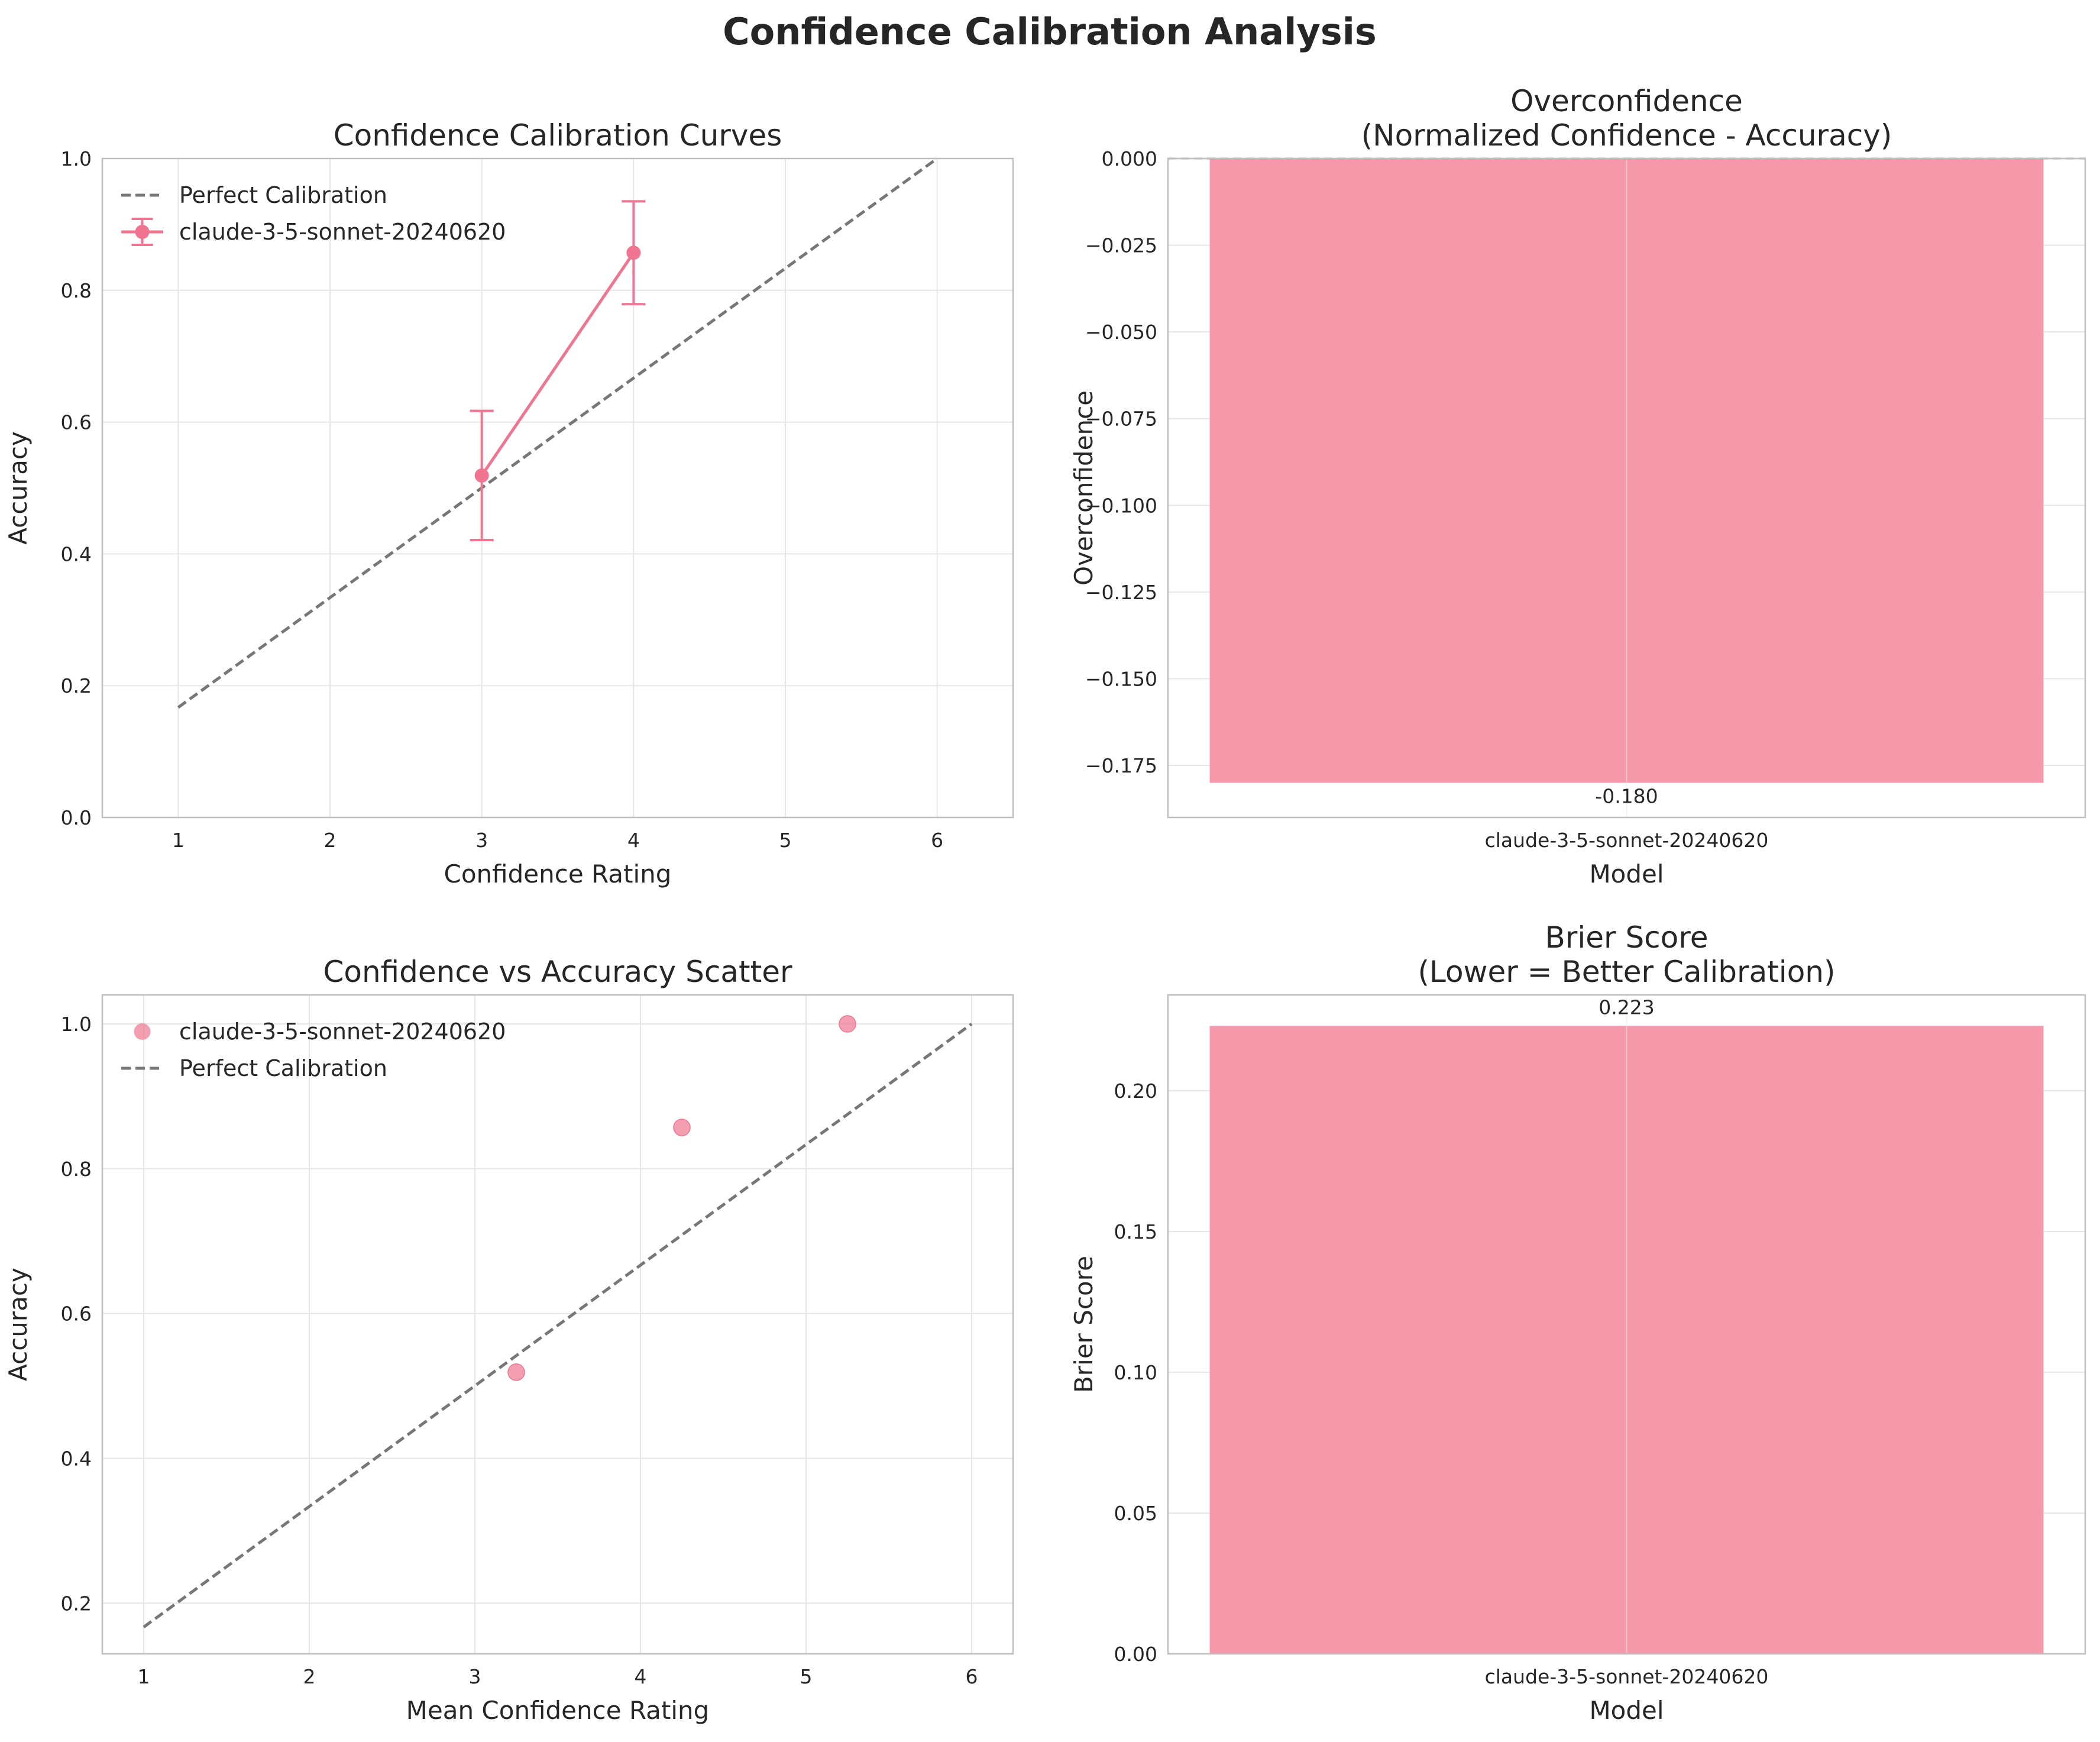  I want to click on bar-value-label: -0.180, so click(1627, 795).